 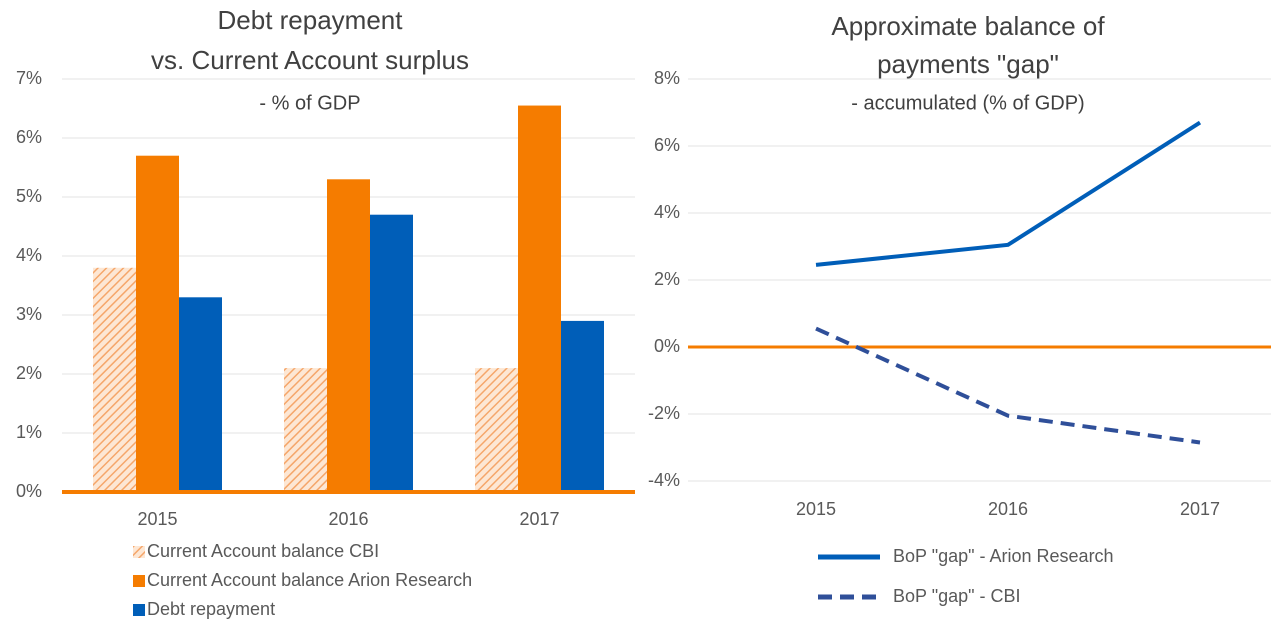 What do you see at coordinates (310, 60) in the screenshot?
I see `chart-title: vs. Current Account surplus` at bounding box center [310, 60].